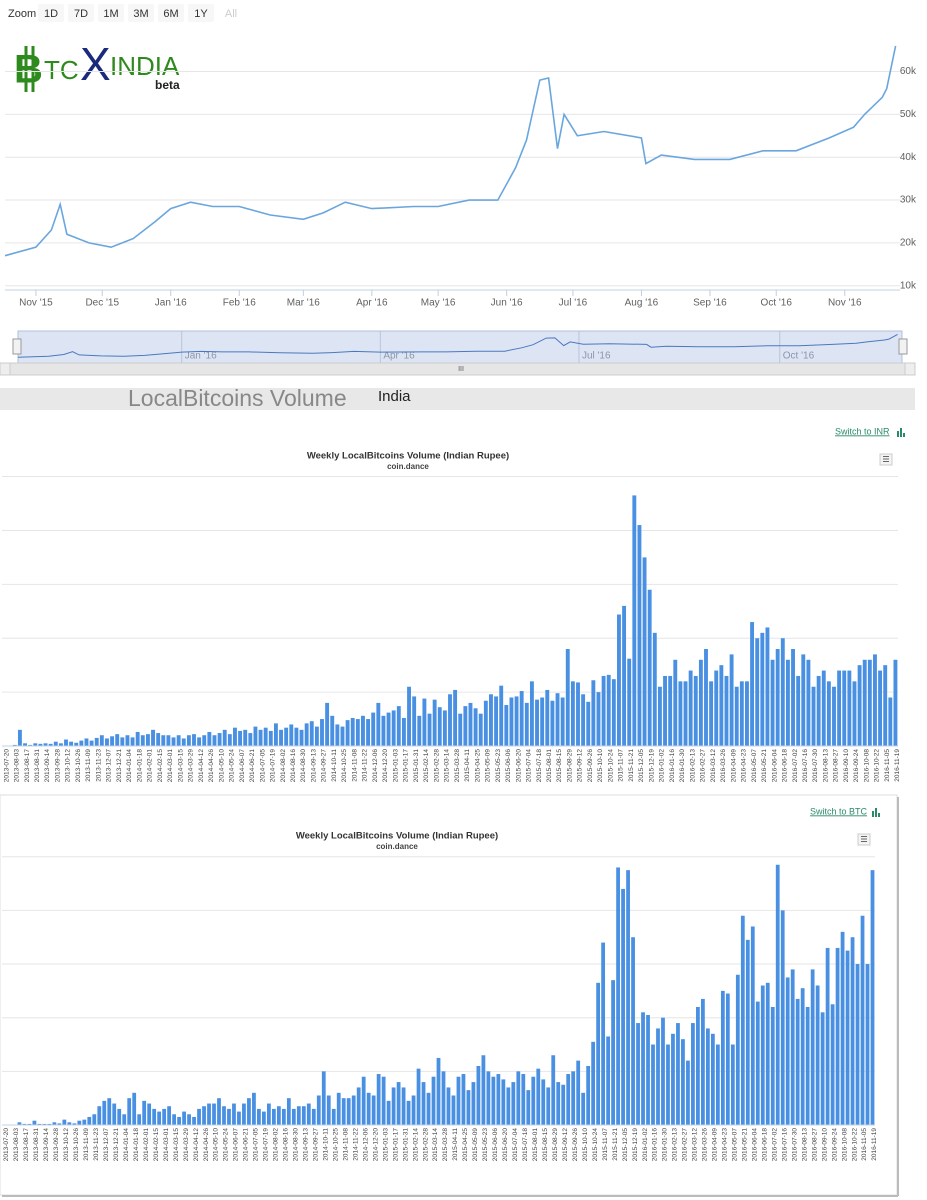 Image resolution: width=927 pixels, height=1200 pixels. I want to click on zoom-button: 1Y, so click(201, 13).